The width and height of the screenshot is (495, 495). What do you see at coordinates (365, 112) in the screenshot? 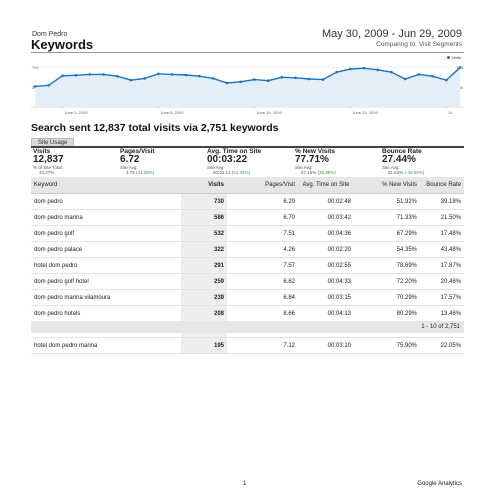
I see `x-tick-label: June 22, 2009` at bounding box center [365, 112].